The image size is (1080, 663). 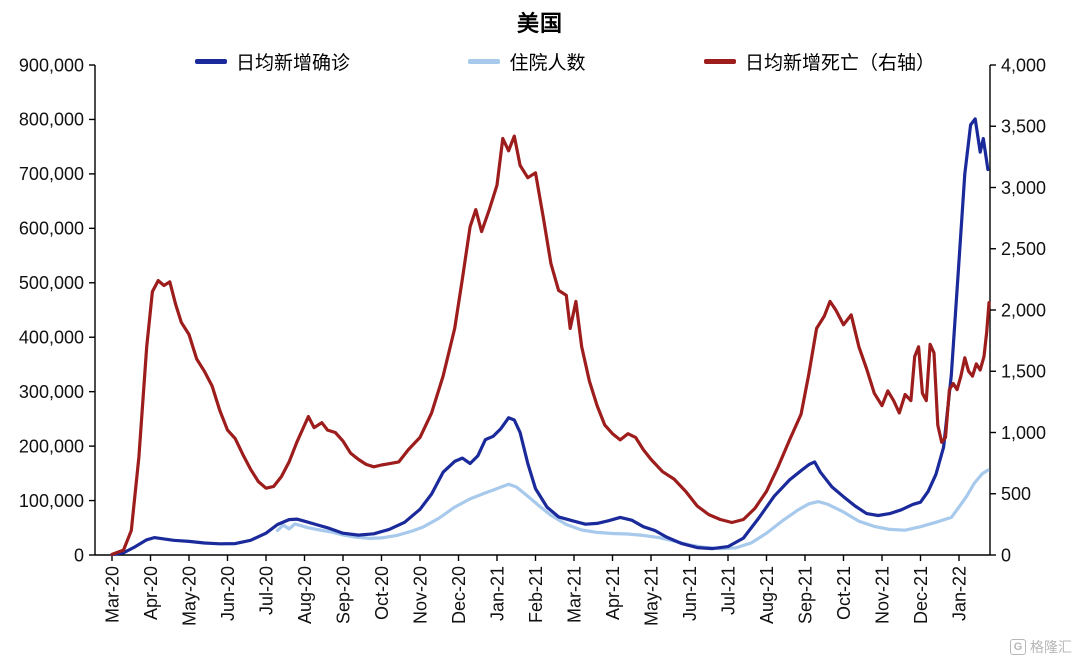 What do you see at coordinates (690, 593) in the screenshot?
I see `x-tick-label: Jun-21` at bounding box center [690, 593].